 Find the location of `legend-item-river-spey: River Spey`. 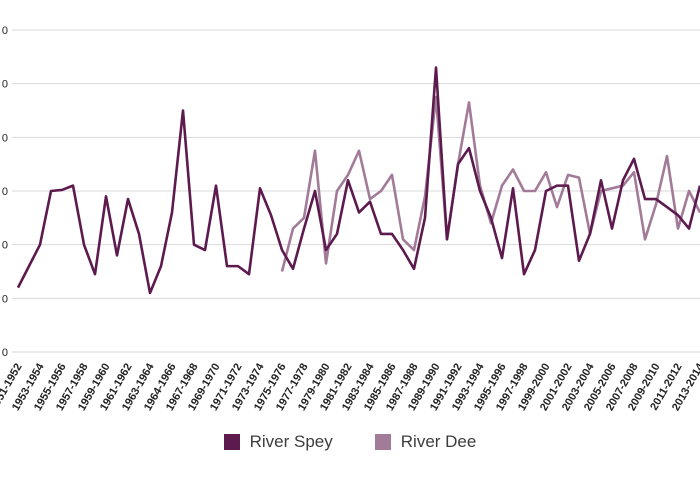

legend-item-river-spey: River Spey is located at coordinates (278, 442).